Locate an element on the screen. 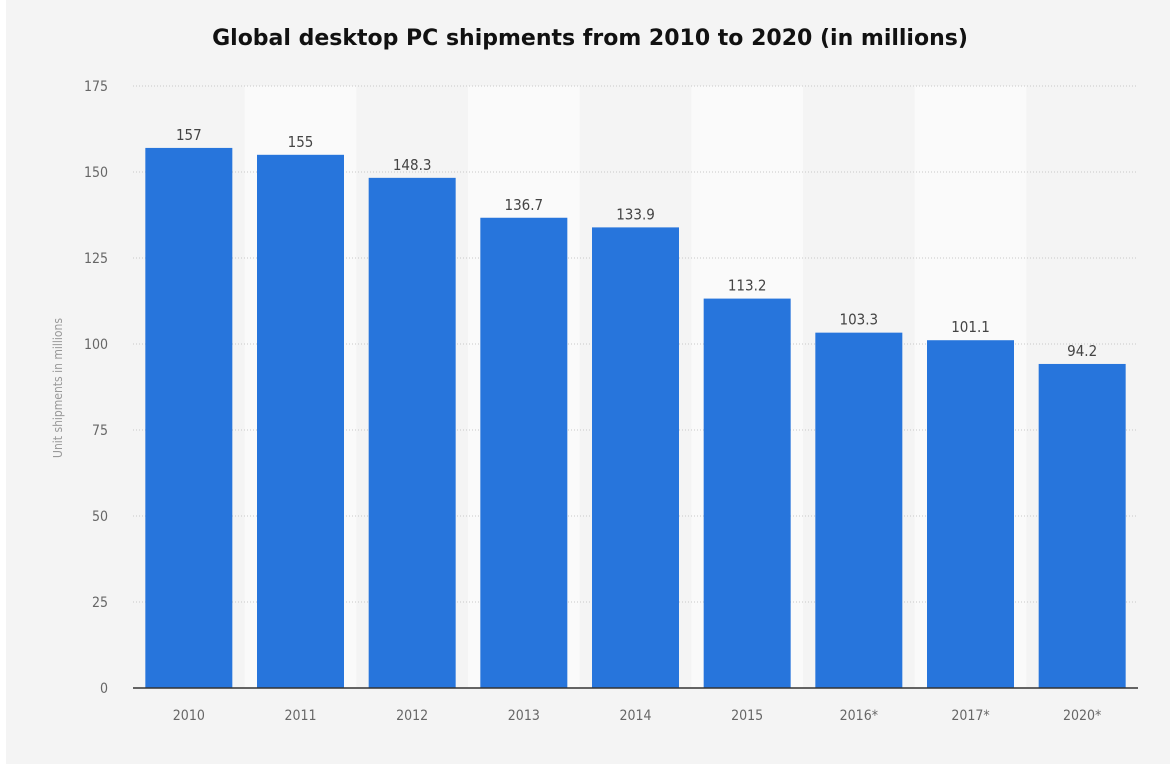 Image resolution: width=1170 pixels, height=764 pixels. y-tick-label-75: 75 is located at coordinates (100, 431).